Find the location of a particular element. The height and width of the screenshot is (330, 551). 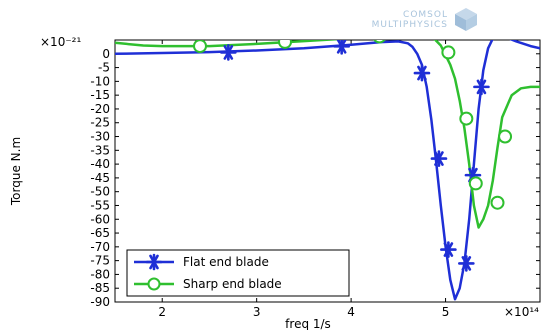

legend-item-flat-end-blade: Flat end blade is located at coordinates (201, 262).